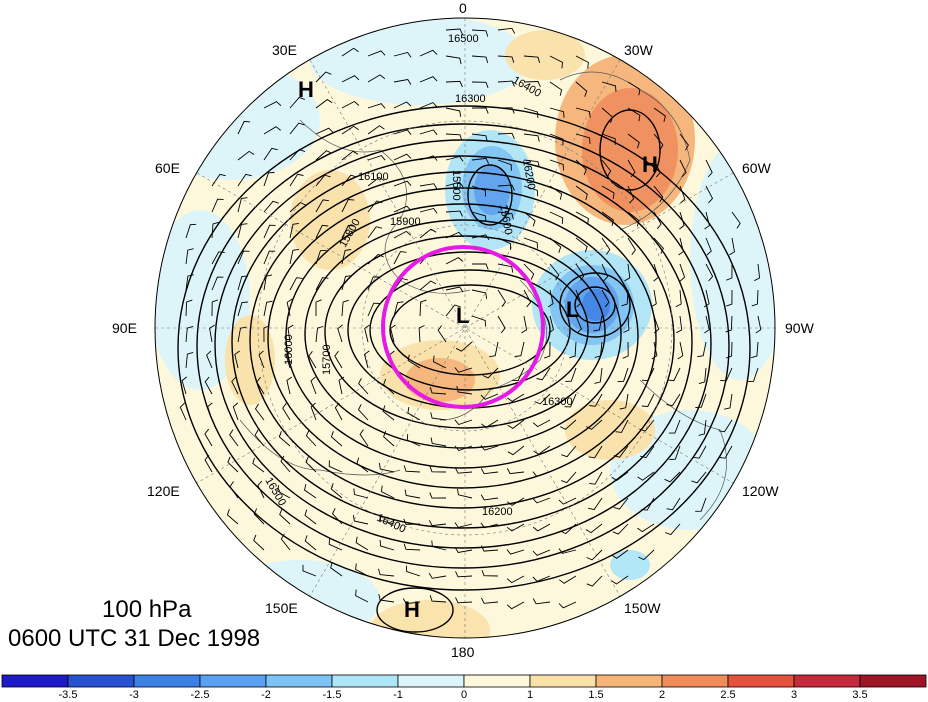 This screenshot has width=928, height=702. I want to click on colorbar-tick-label: -2, so click(266, 695).